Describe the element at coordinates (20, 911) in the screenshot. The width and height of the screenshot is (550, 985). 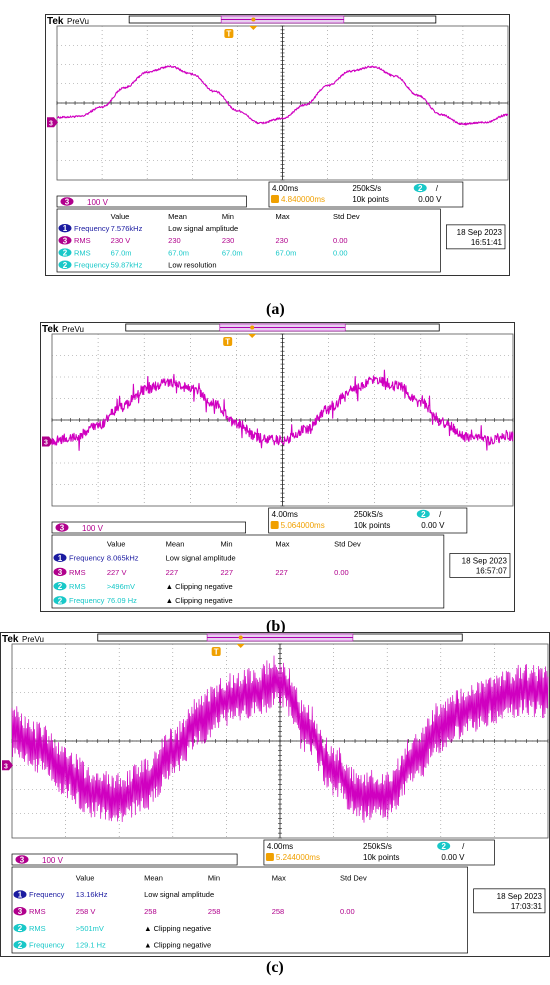
I see `measurement-row-badge-number: 3` at that location.